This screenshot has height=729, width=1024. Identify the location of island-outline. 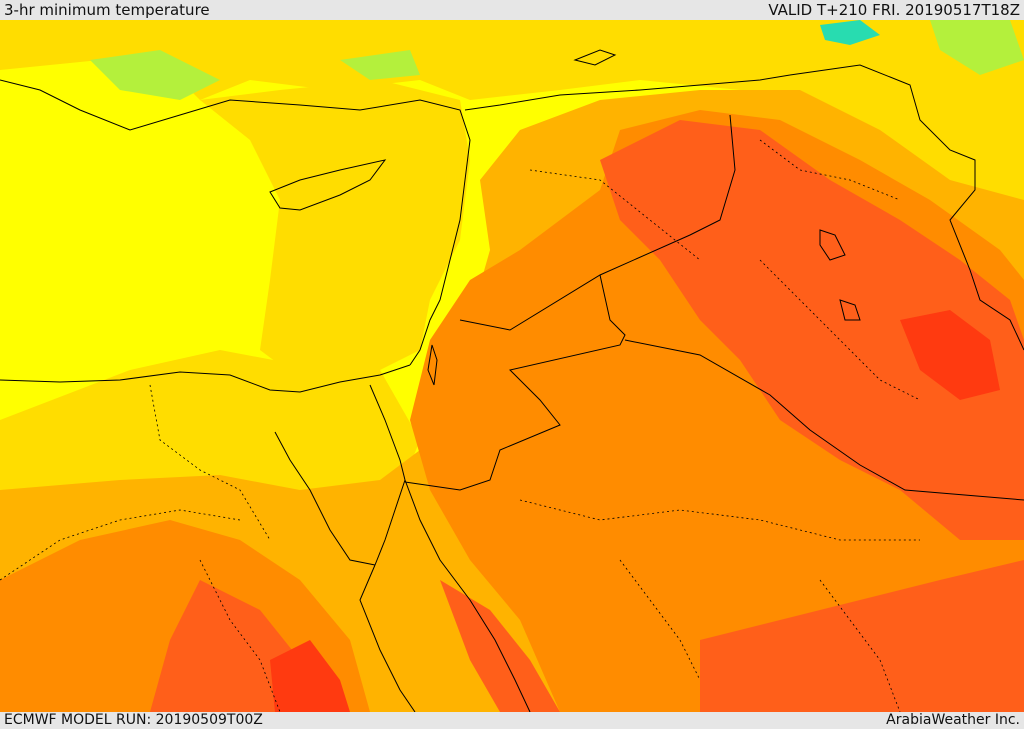
(328, 185).